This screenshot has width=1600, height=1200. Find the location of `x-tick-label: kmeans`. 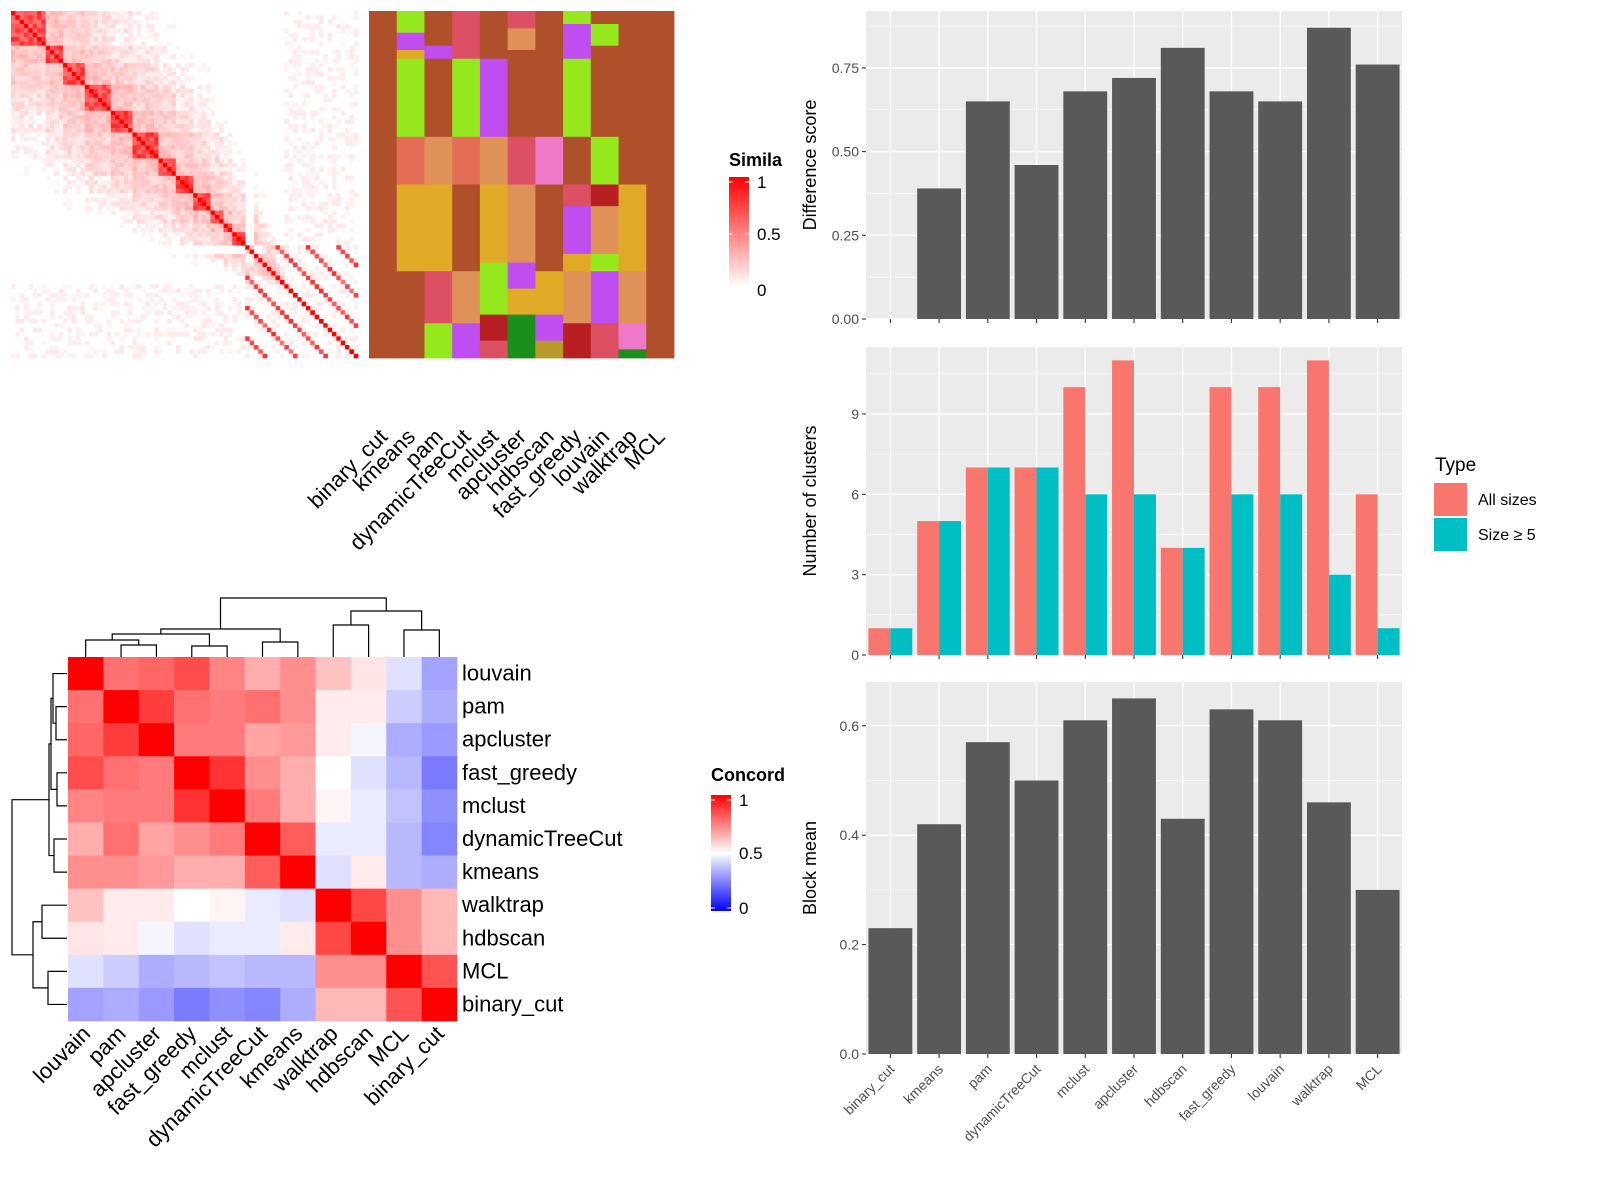

x-tick-label: kmeans is located at coordinates (923, 1084).